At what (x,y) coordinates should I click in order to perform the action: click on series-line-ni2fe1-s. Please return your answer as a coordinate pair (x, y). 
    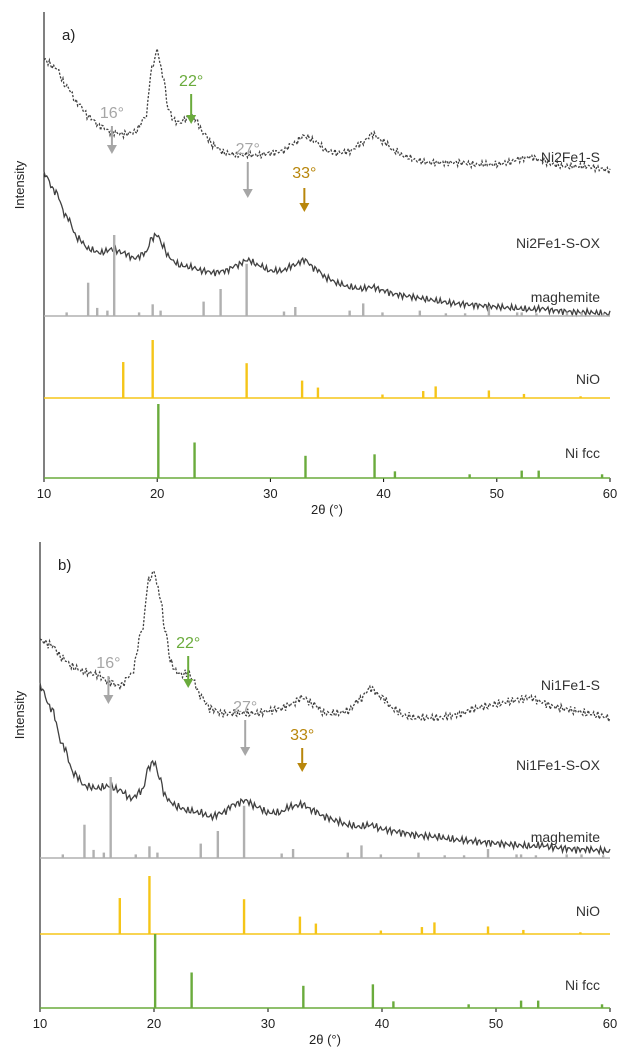
    Looking at the image, I should click on (327, 111).